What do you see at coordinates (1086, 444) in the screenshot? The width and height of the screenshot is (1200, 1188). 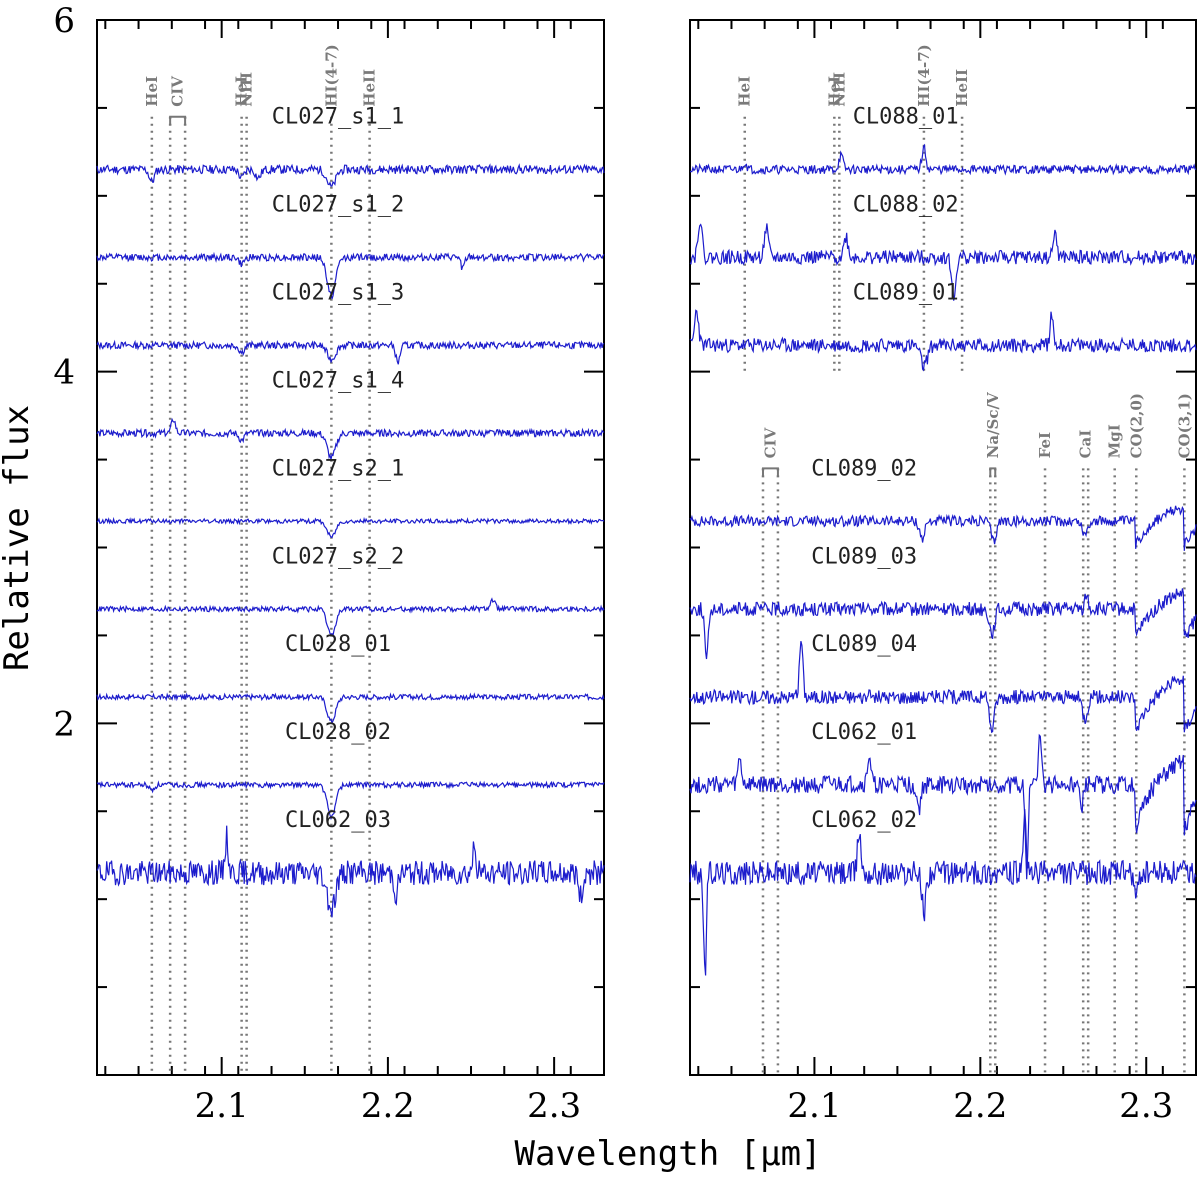 I see `line-marker-label: CaI` at bounding box center [1086, 444].